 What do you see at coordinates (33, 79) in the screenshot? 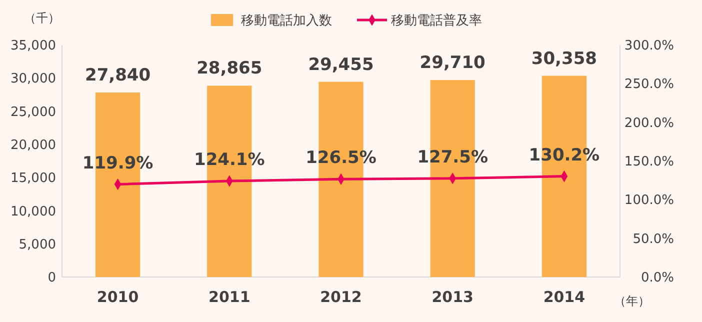
I see `y-tick-label: 30,000` at bounding box center [33, 79].